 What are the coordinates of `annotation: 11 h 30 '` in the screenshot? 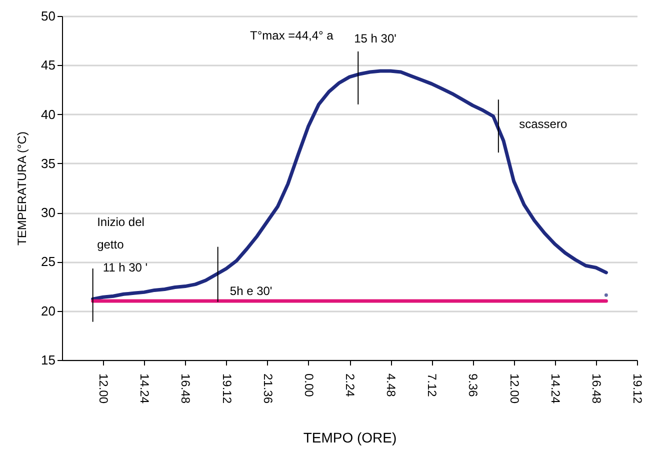 It's located at (125, 267).